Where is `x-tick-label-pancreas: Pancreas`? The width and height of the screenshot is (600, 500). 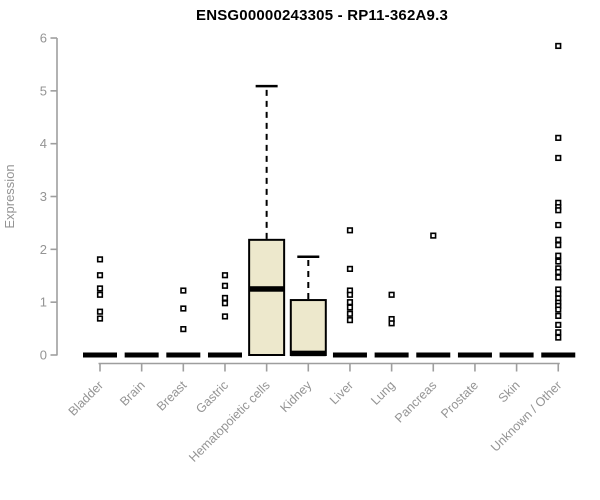 x-tick-label-pancreas: Pancreas is located at coordinates (415, 401).